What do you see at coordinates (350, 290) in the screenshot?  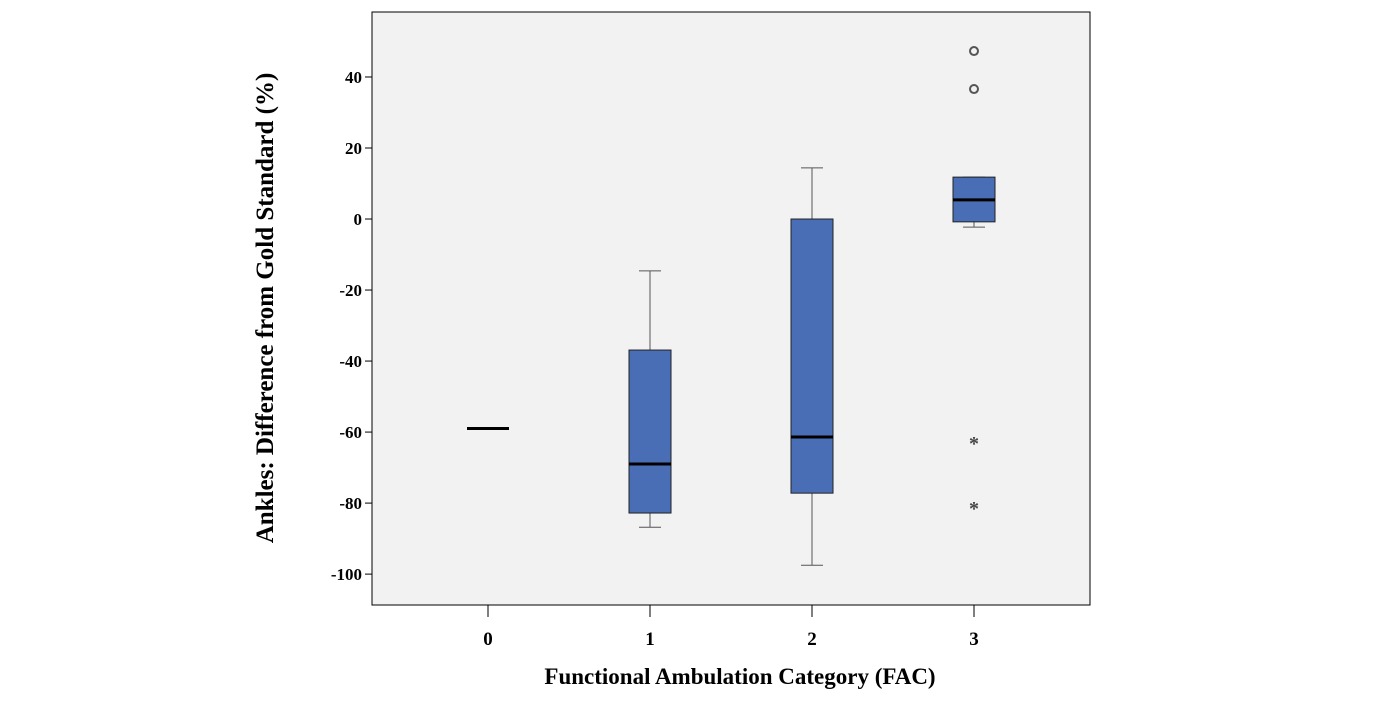 I see `y-tick-label: -20` at bounding box center [350, 290].